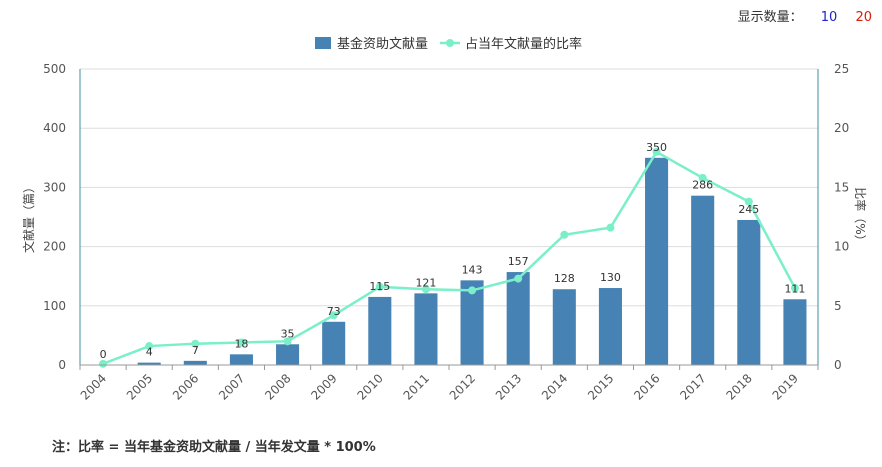 The height and width of the screenshot is (467, 882). Describe the element at coordinates (288, 333) in the screenshot. I see `bar-value-label: 35` at that location.